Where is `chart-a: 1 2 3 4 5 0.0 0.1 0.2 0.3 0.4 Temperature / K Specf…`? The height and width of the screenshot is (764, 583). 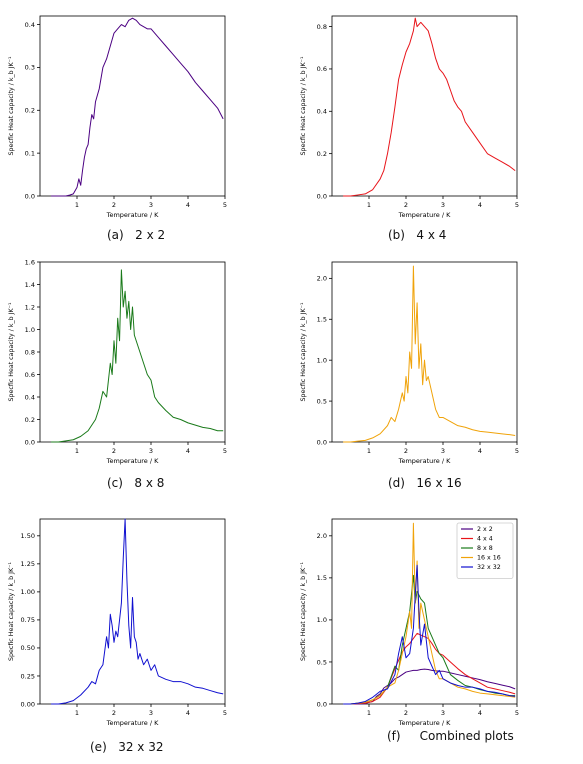 chart-a: 1 2 3 4 5 0.0 0.1 0.2 0.3 0.4 Temperature / K Specf… is located at coordinates (117, 117).